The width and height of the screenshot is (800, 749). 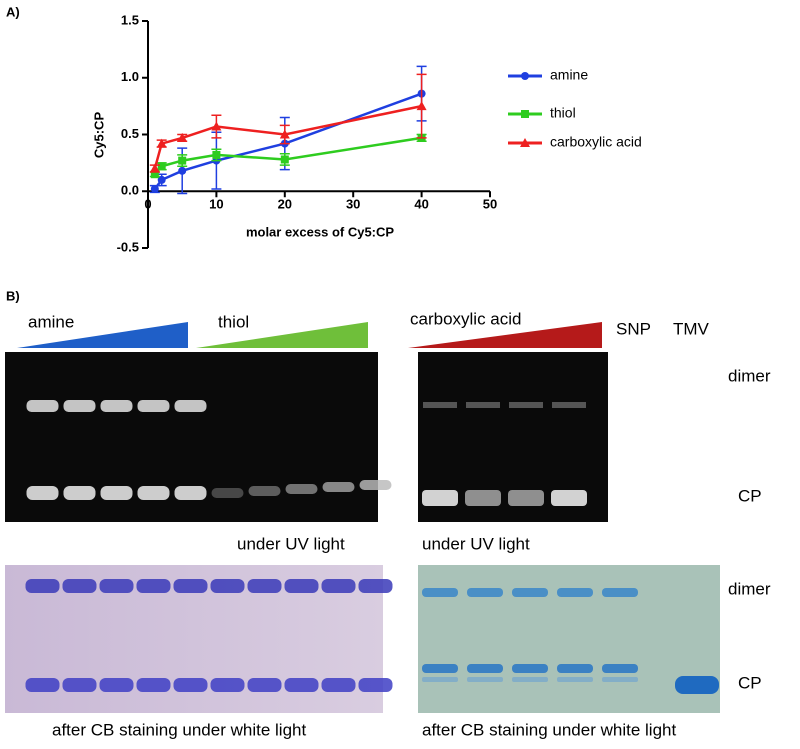 I want to click on legend-label: carboxylic acid, so click(x=596, y=142).